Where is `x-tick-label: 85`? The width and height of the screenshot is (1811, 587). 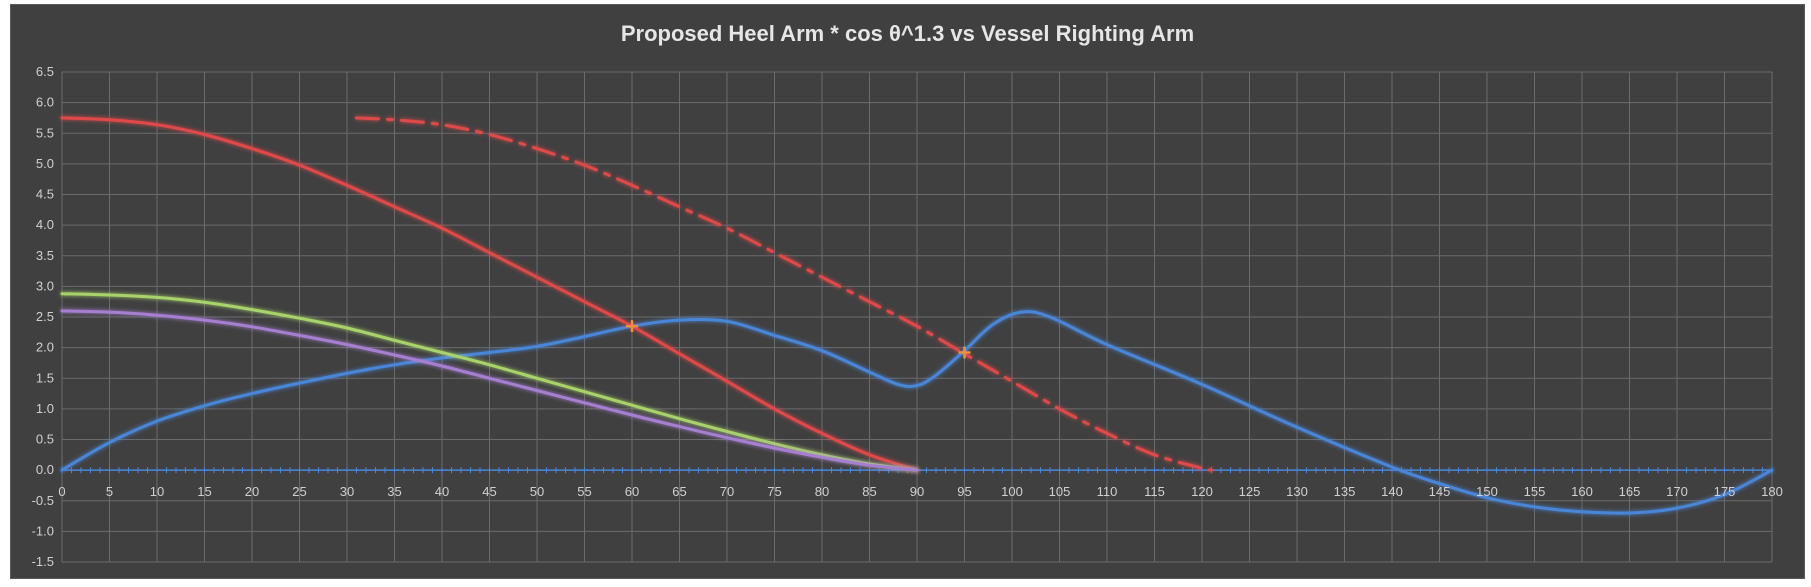
x-tick-label: 85 is located at coordinates (869, 491).